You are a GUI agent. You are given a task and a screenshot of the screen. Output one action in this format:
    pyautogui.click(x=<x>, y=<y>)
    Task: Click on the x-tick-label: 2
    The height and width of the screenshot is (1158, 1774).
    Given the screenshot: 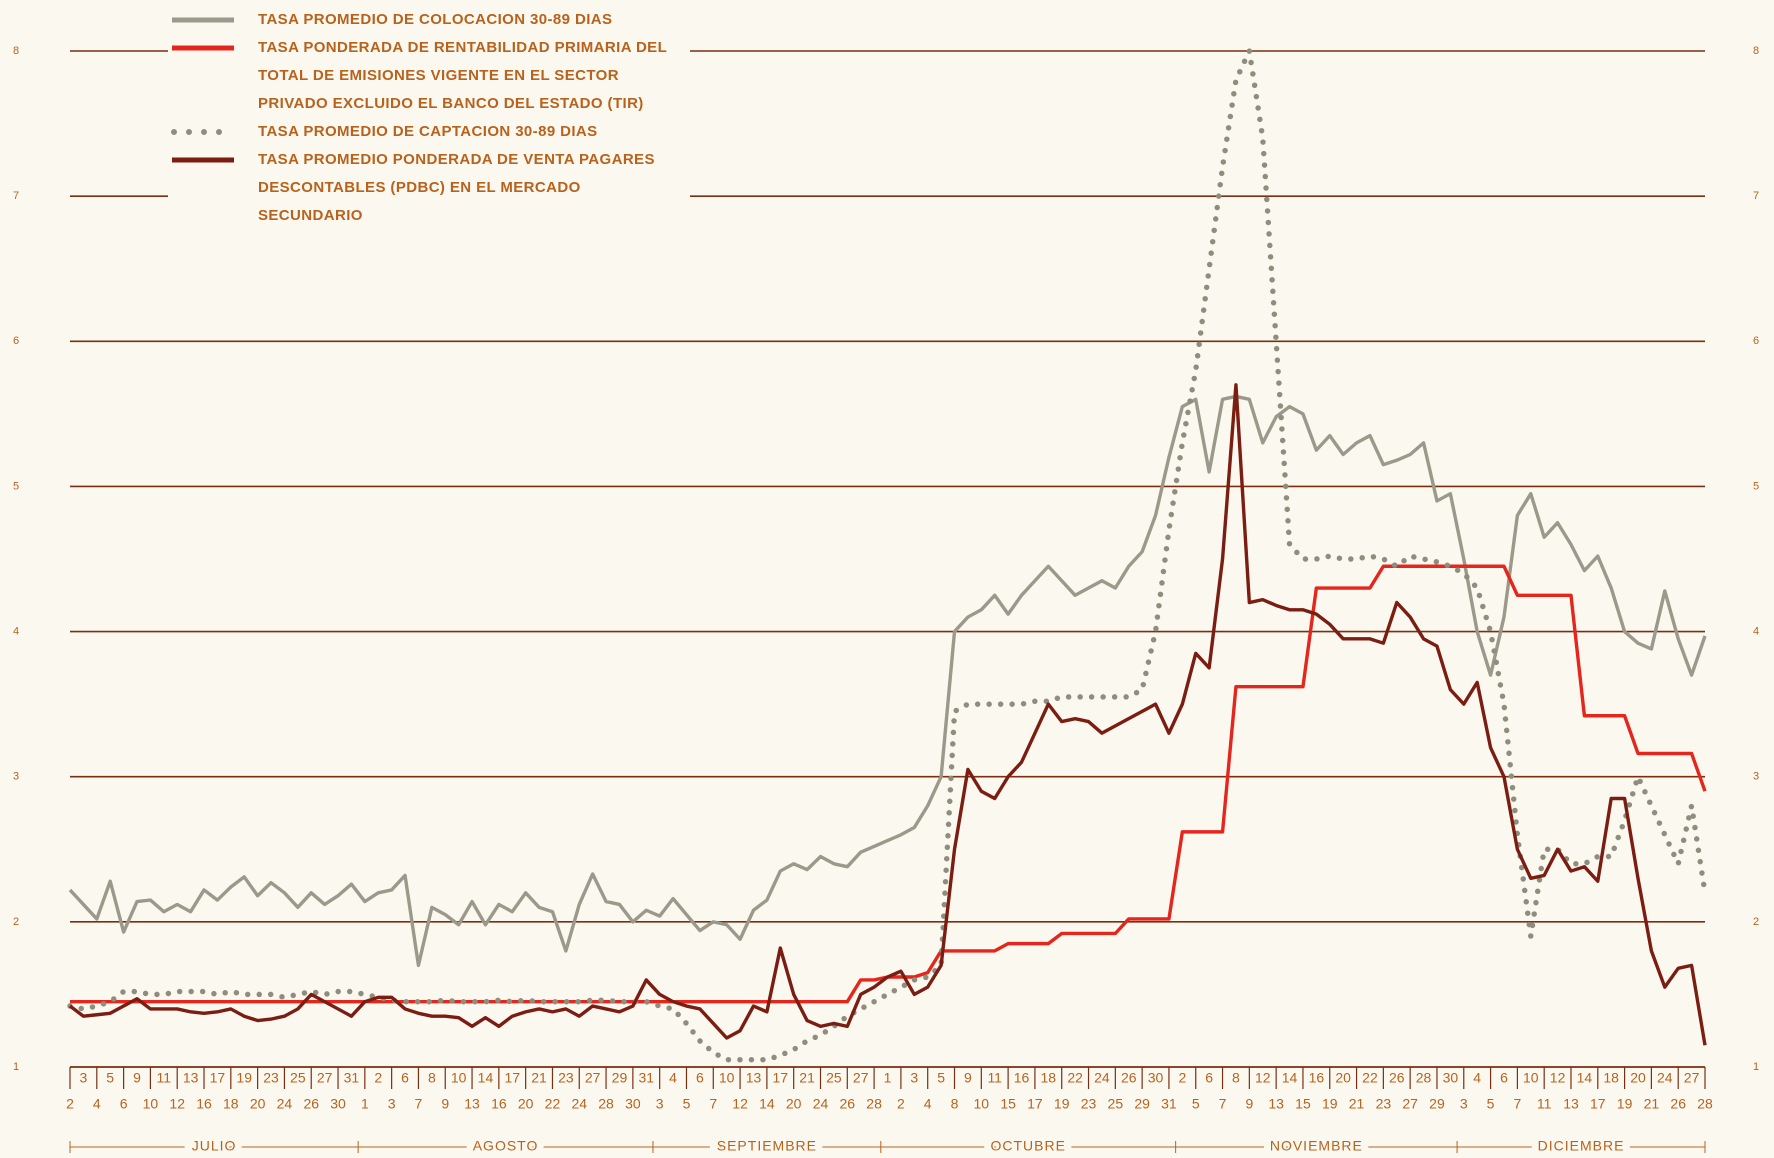 What is the action you would take?
    pyautogui.click(x=378, y=1078)
    